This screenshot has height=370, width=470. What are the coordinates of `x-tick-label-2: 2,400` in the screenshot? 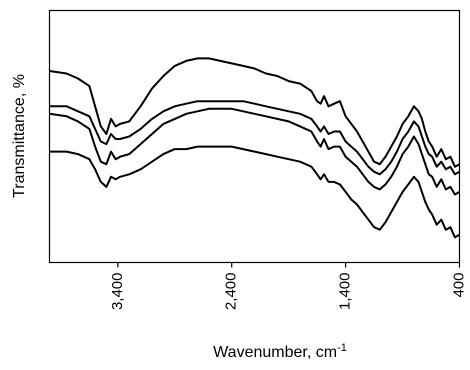 It's located at (231, 292).